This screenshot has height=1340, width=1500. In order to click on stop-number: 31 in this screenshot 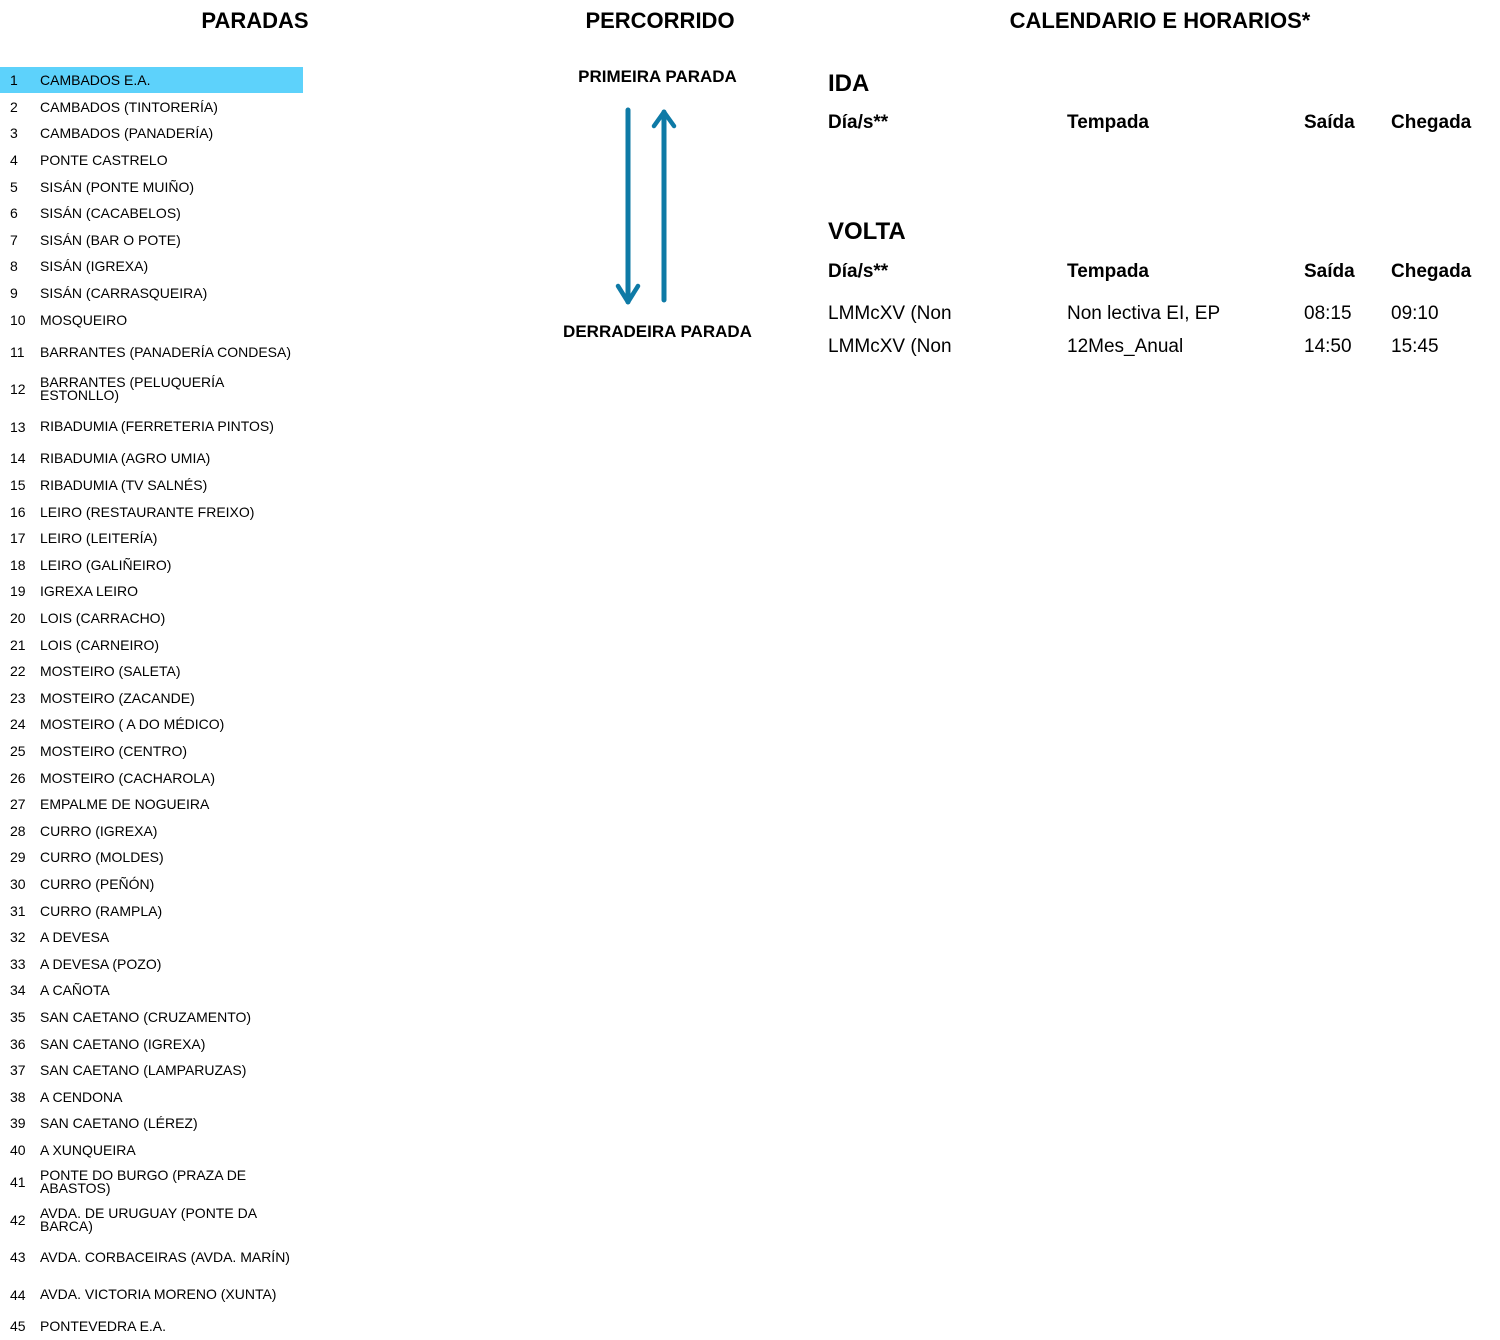, I will do `click(18, 910)`.